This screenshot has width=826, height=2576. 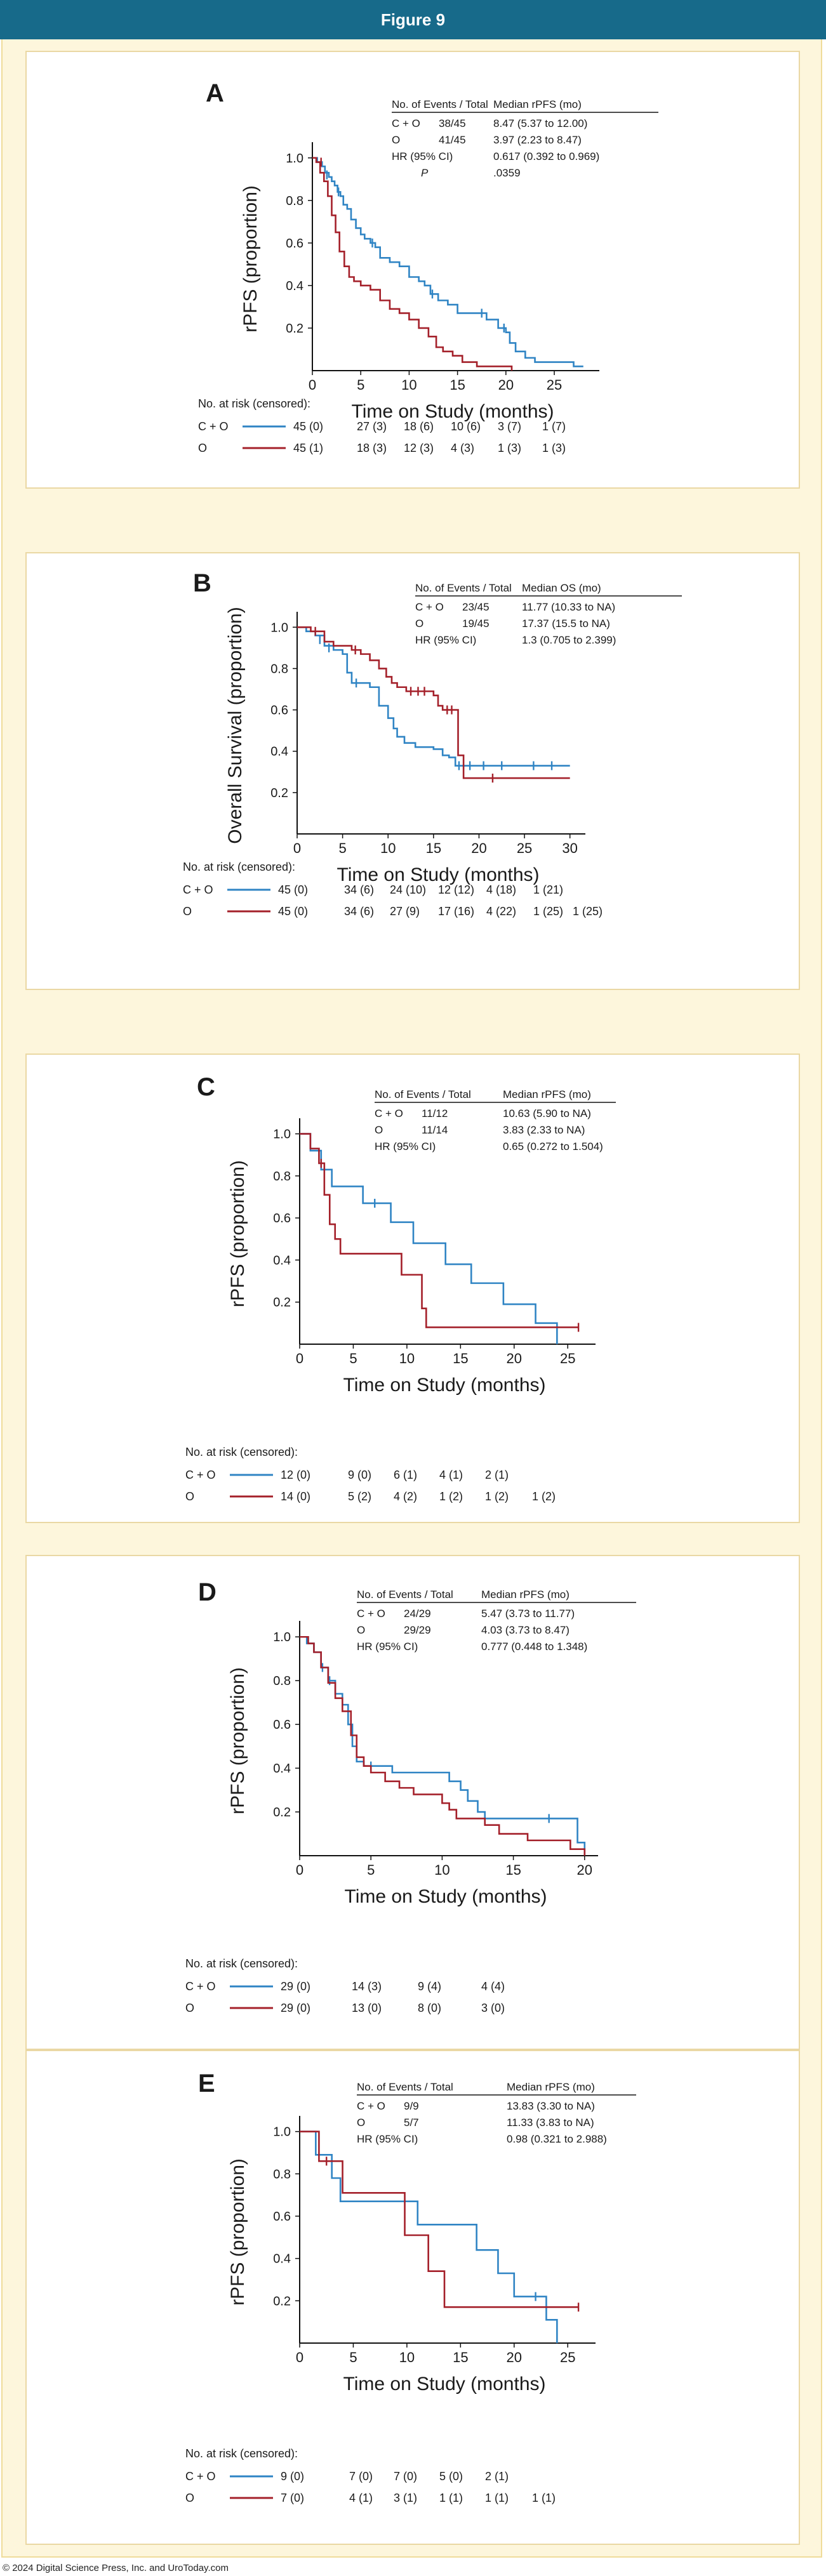 I want to click on risk-value-c-plus-o: 9 (0), so click(x=359, y=1475).